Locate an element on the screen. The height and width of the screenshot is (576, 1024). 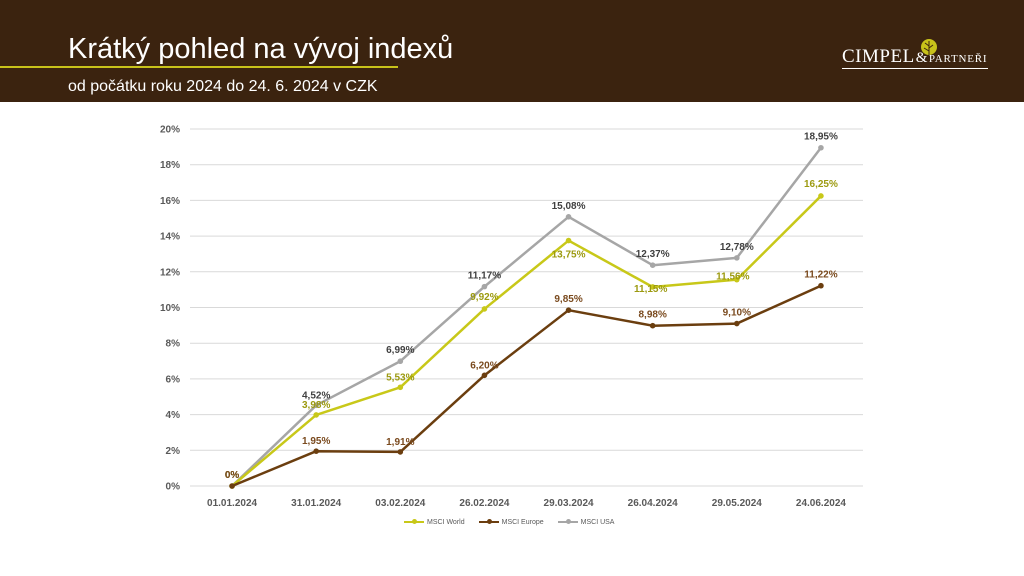
x-tick-label: 01.01.2024 is located at coordinates (232, 503).